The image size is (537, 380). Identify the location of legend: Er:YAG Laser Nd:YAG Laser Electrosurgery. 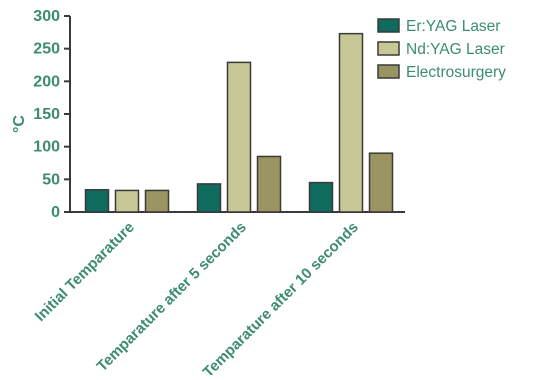
(441, 49).